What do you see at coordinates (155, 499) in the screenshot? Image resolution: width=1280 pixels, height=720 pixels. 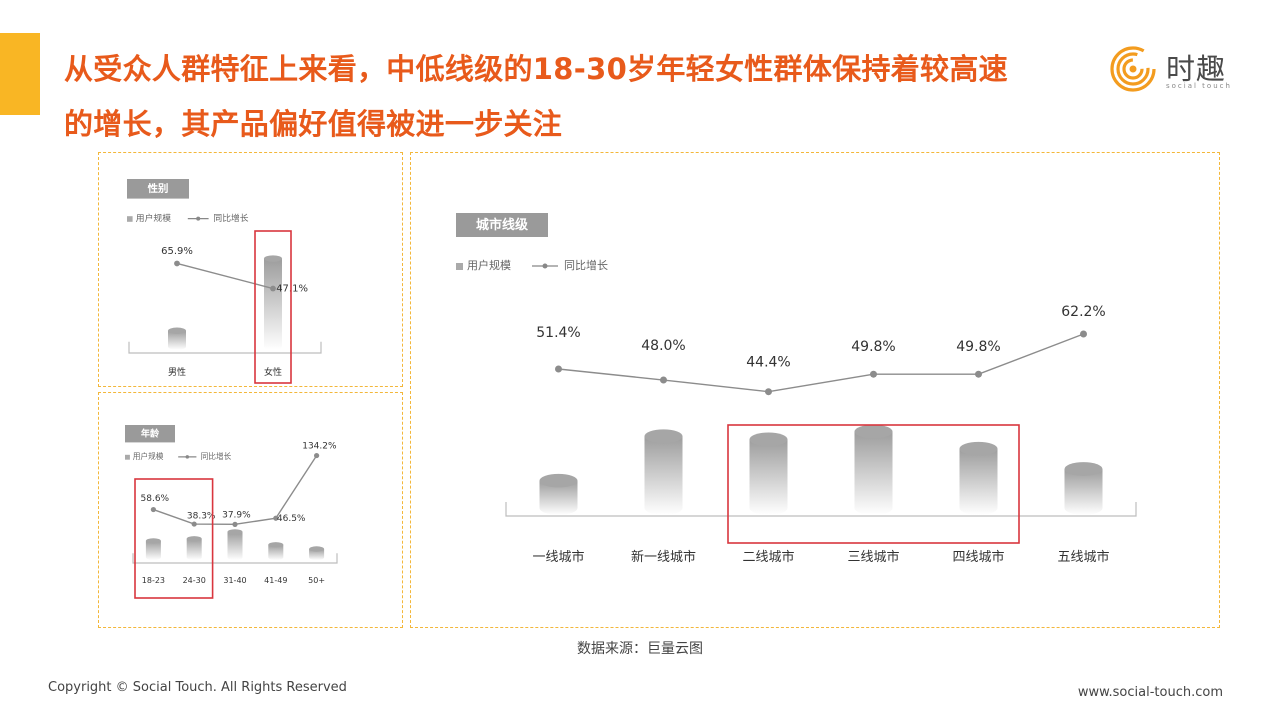 I see `growth-value-label: 58.6%` at bounding box center [155, 499].